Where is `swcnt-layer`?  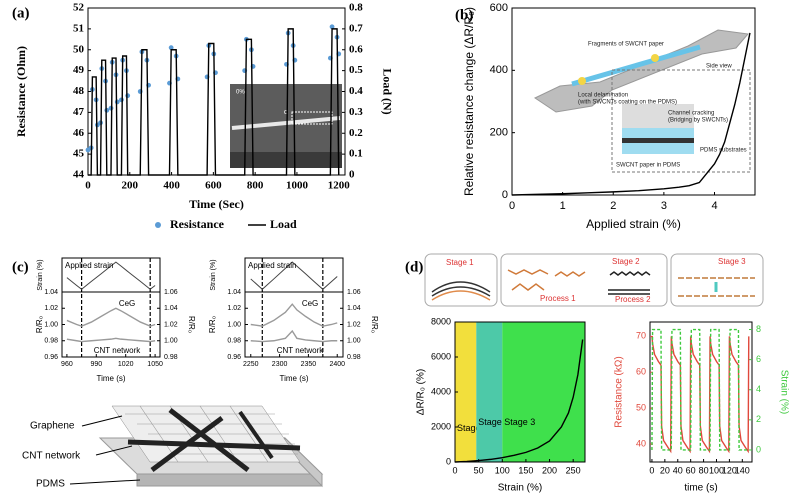
swcnt-layer is located at coordinates (658, 140).